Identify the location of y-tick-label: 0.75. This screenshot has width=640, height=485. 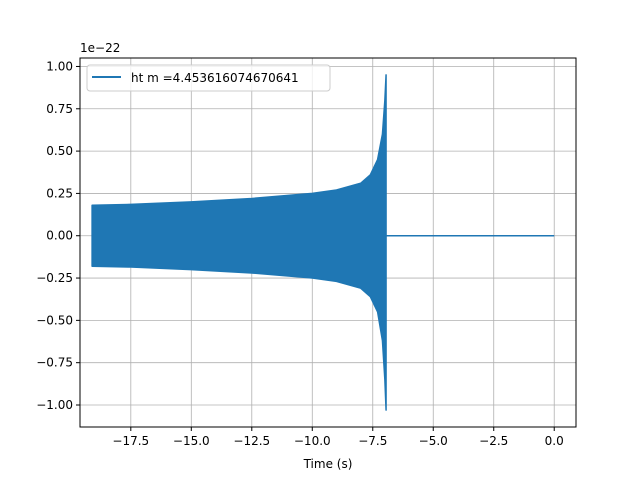
(59, 109).